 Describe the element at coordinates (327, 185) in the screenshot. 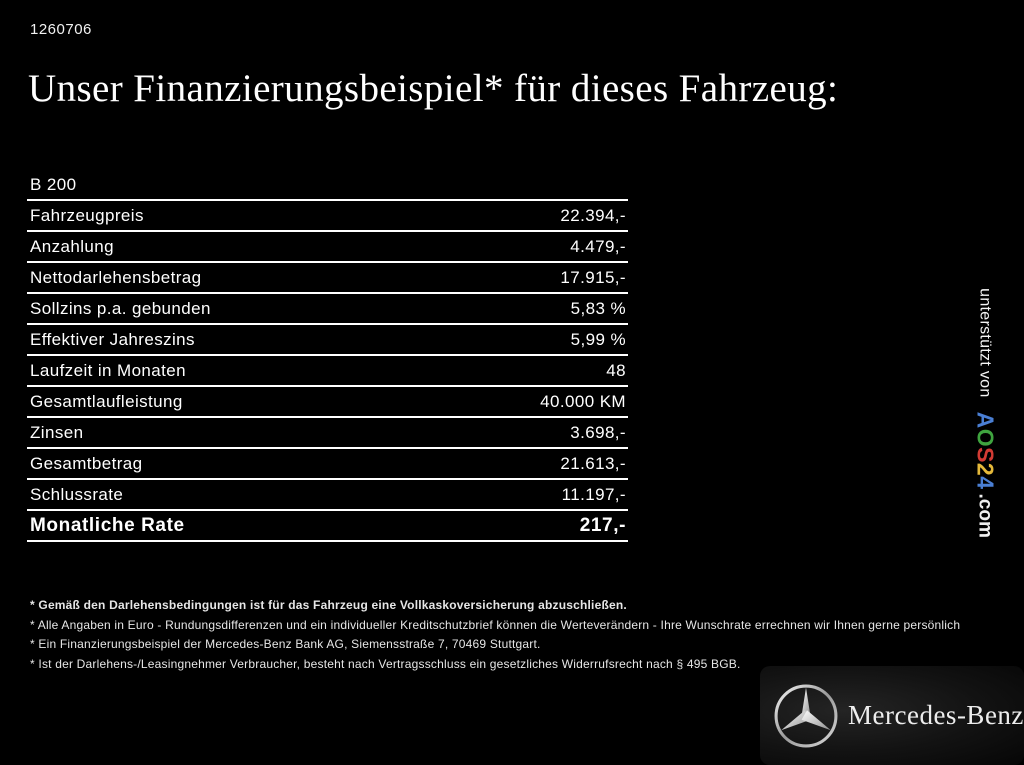

I see `table-row-model: B 200` at that location.